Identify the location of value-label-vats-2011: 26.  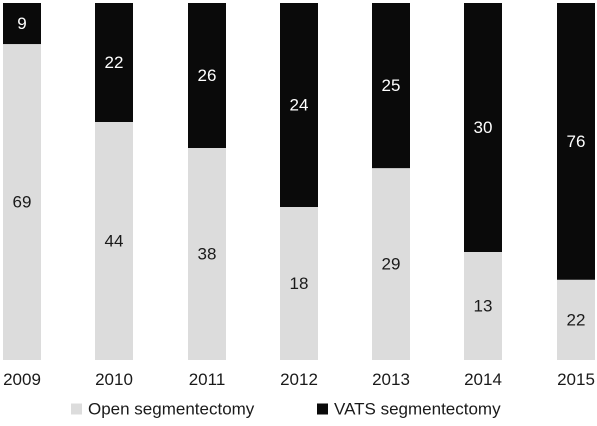
(207, 75).